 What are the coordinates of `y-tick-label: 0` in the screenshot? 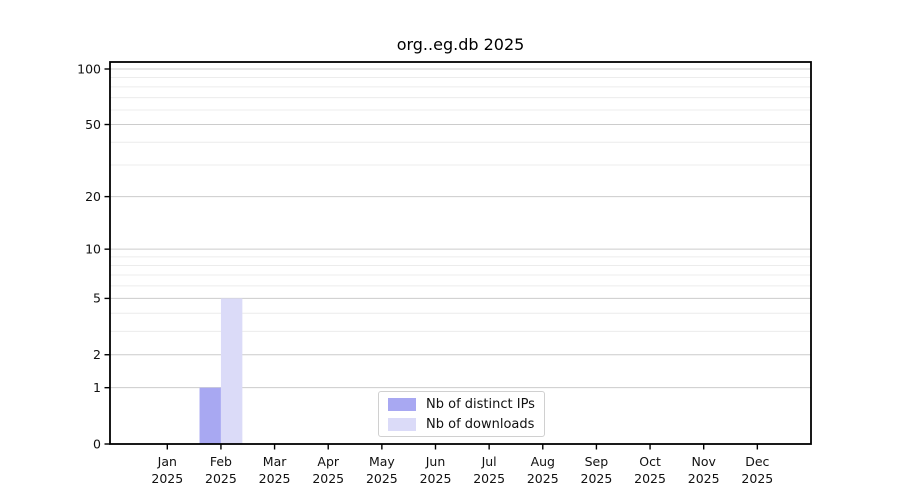 It's located at (97, 443).